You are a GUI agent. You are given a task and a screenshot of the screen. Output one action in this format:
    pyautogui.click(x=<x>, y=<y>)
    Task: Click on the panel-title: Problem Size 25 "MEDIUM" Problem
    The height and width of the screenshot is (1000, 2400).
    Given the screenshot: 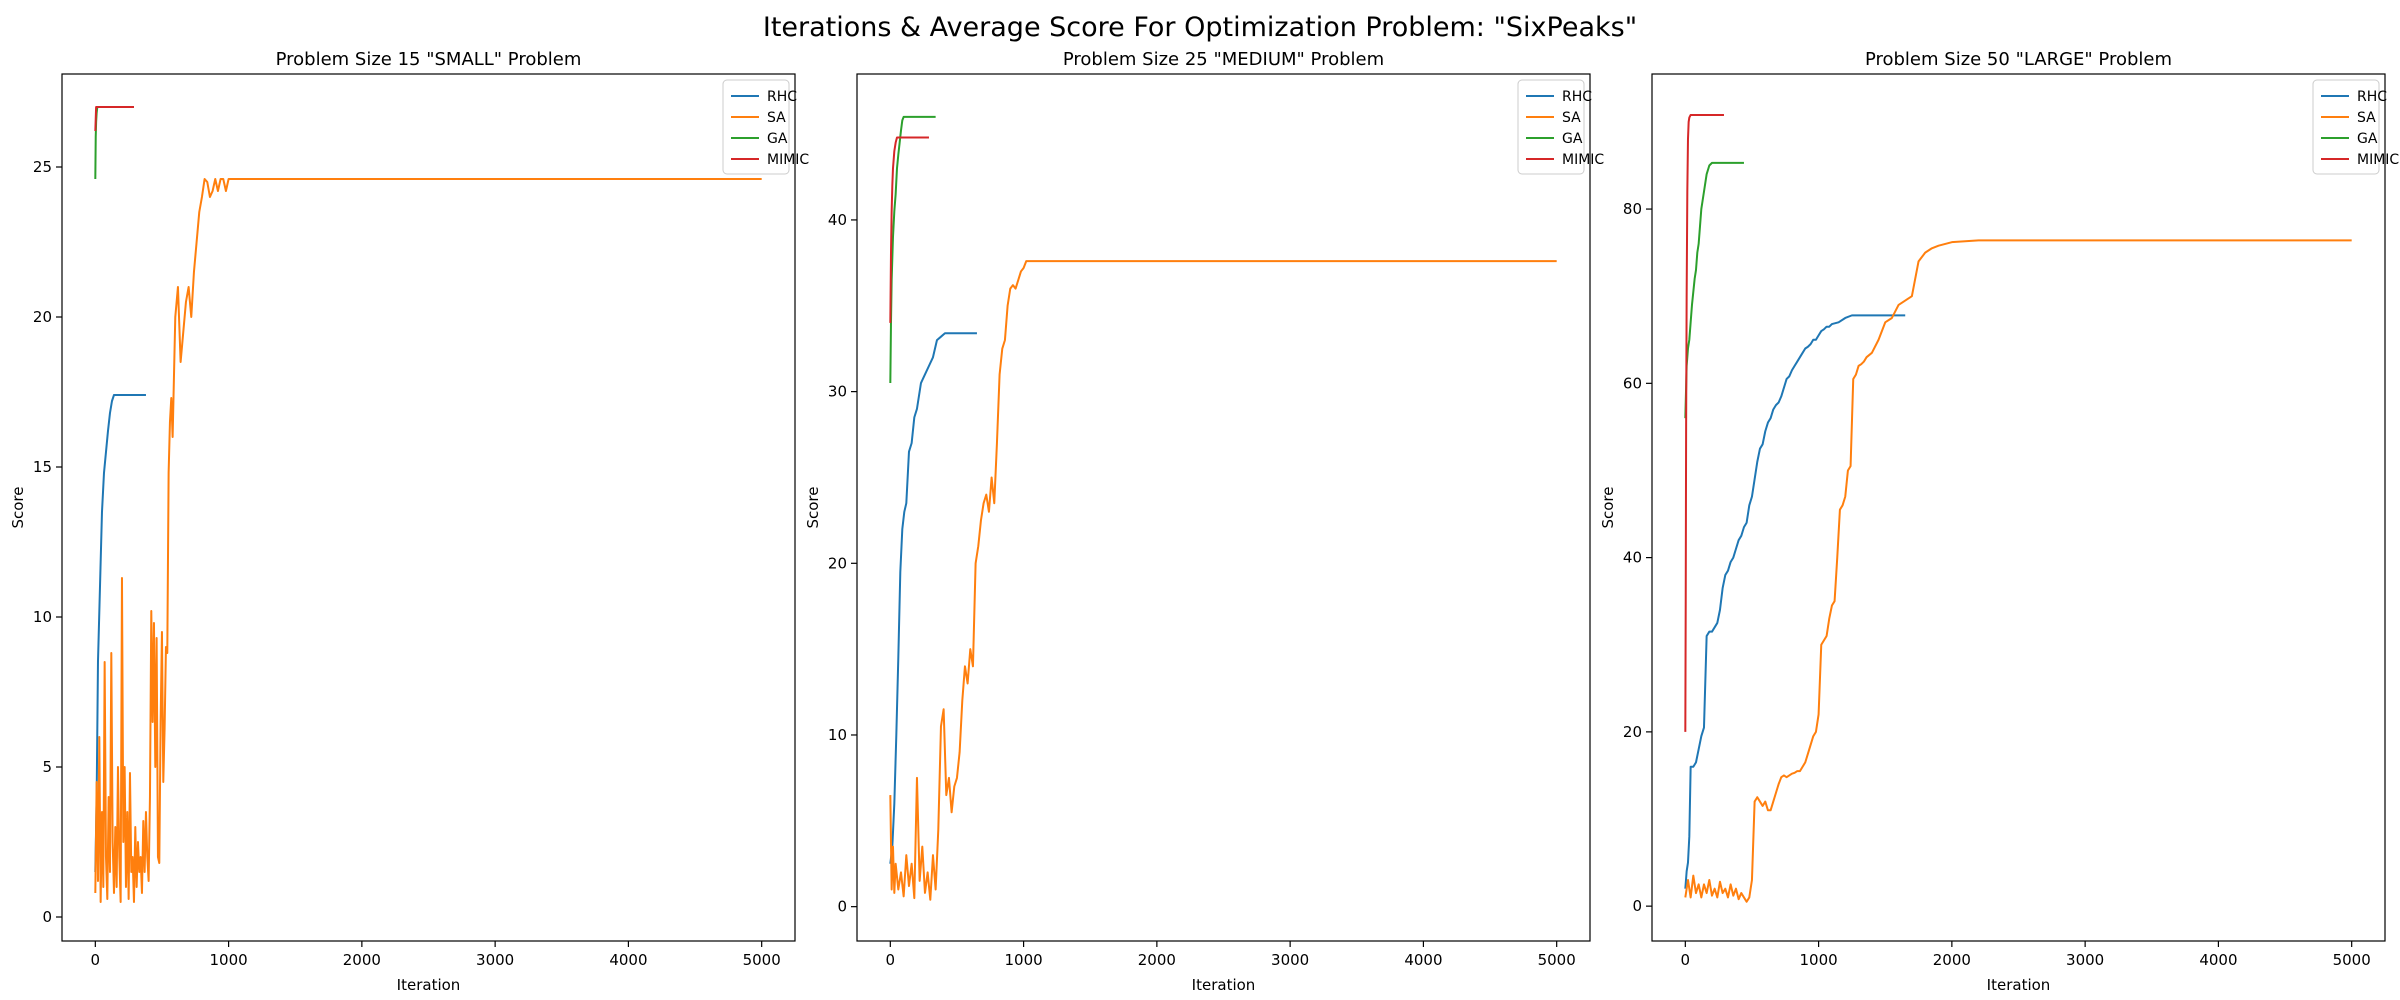 What is the action you would take?
    pyautogui.click(x=1223, y=59)
    